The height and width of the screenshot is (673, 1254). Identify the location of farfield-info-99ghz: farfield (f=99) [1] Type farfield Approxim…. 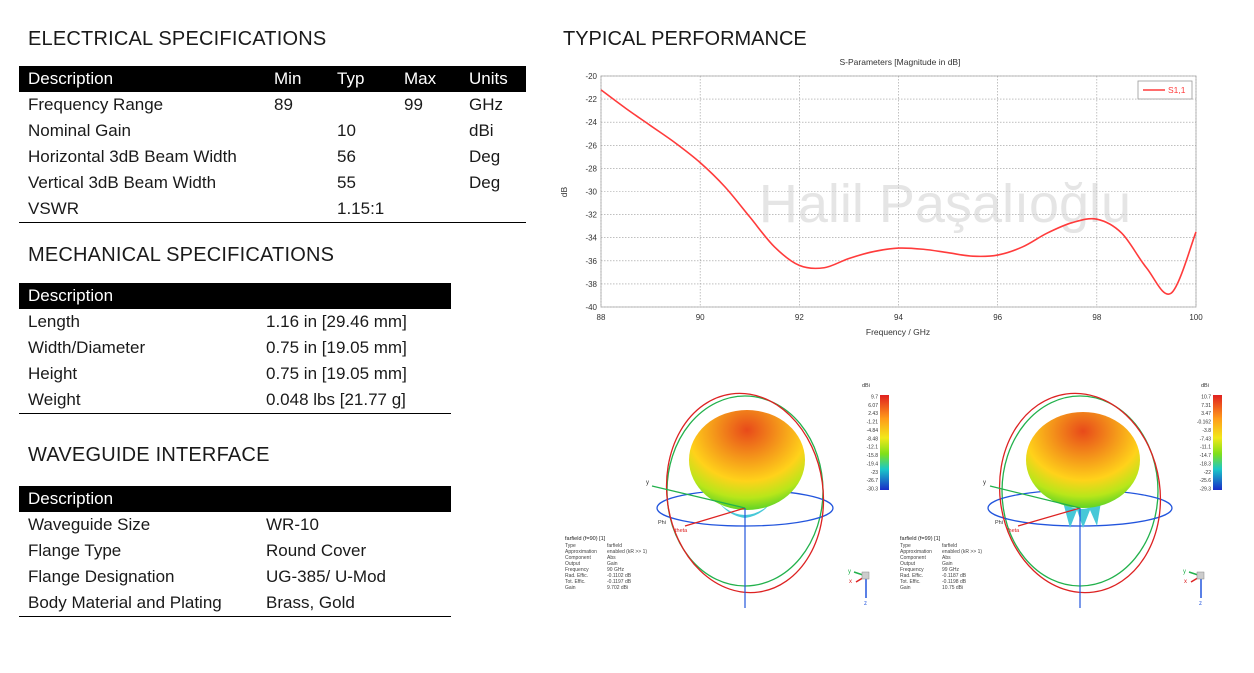
(941, 563).